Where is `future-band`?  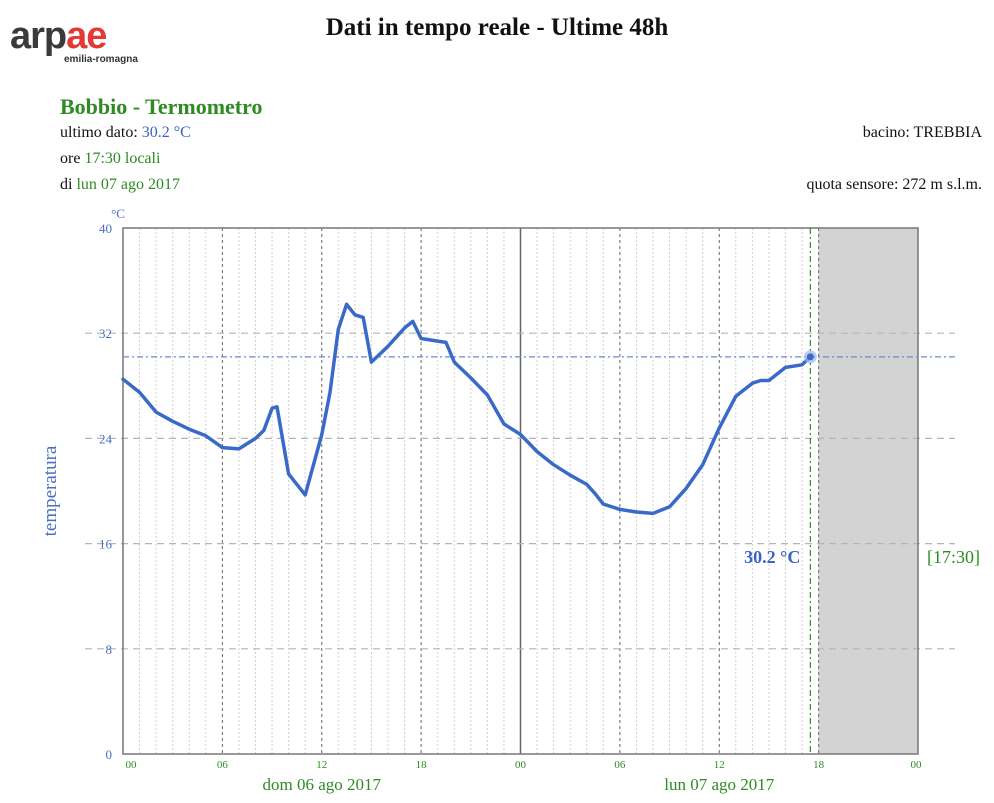
future-band is located at coordinates (868, 491).